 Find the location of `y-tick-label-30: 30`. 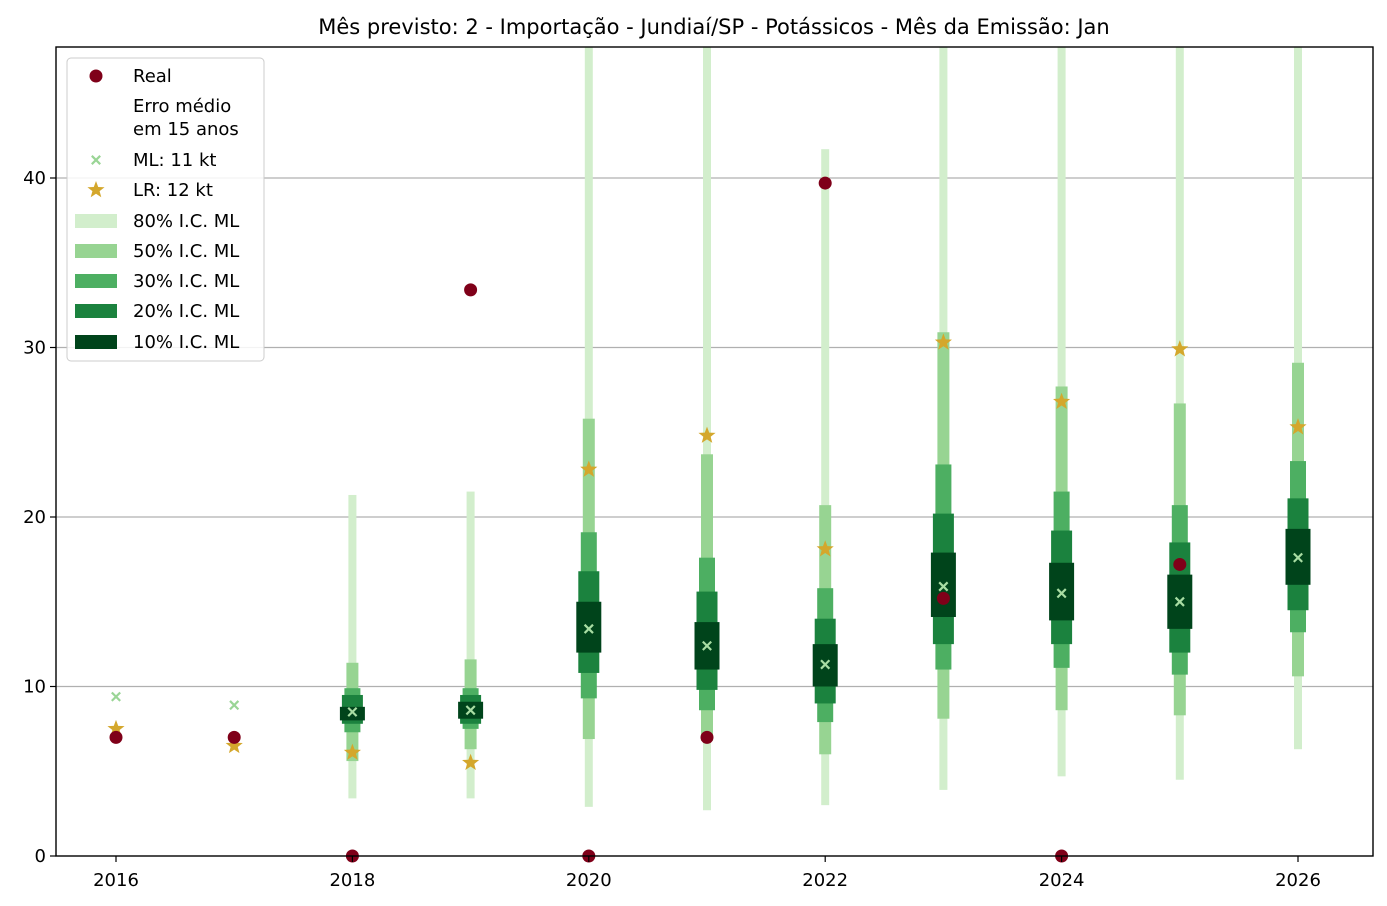

y-tick-label-30: 30 is located at coordinates (34, 348).